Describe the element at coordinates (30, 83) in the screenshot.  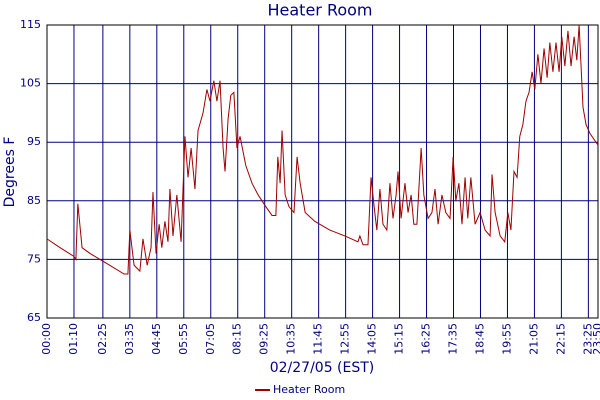
I see `y-tick-label: 105` at that location.